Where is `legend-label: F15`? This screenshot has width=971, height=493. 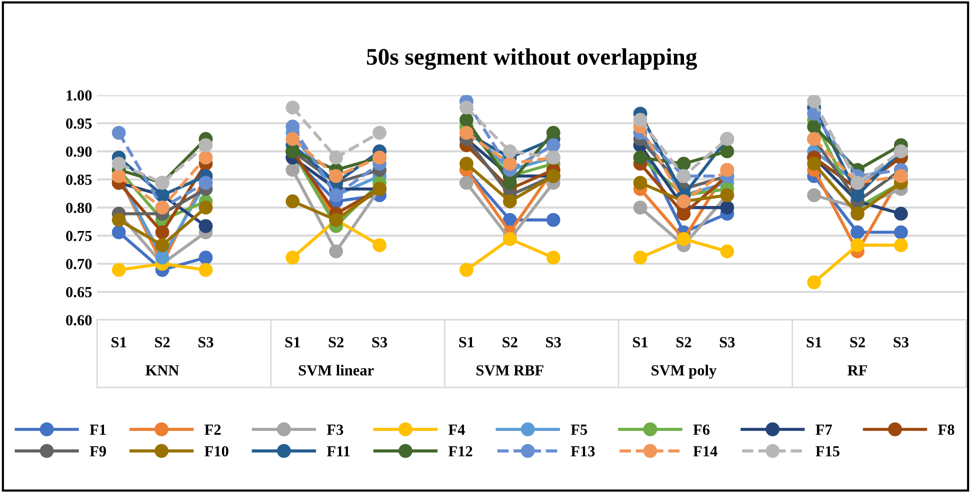
legend-label: F15 is located at coordinates (828, 451).